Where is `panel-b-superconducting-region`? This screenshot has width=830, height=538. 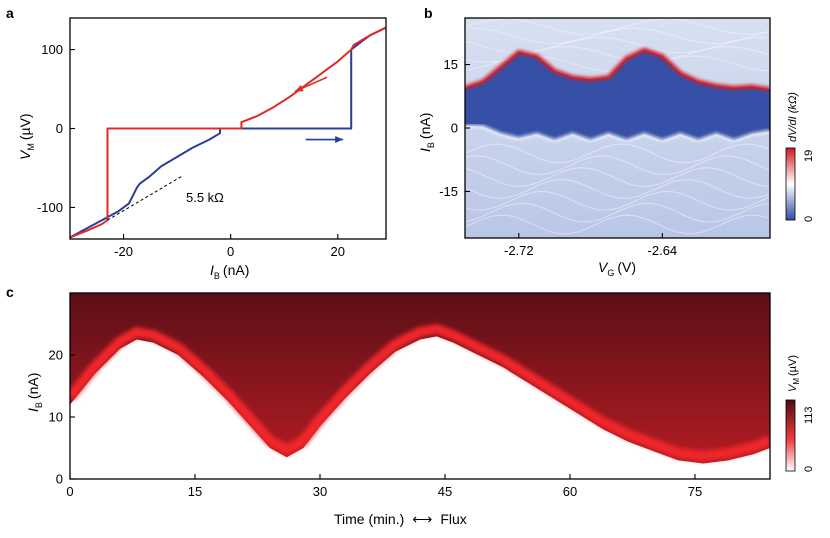 panel-b-superconducting-region is located at coordinates (617, 95).